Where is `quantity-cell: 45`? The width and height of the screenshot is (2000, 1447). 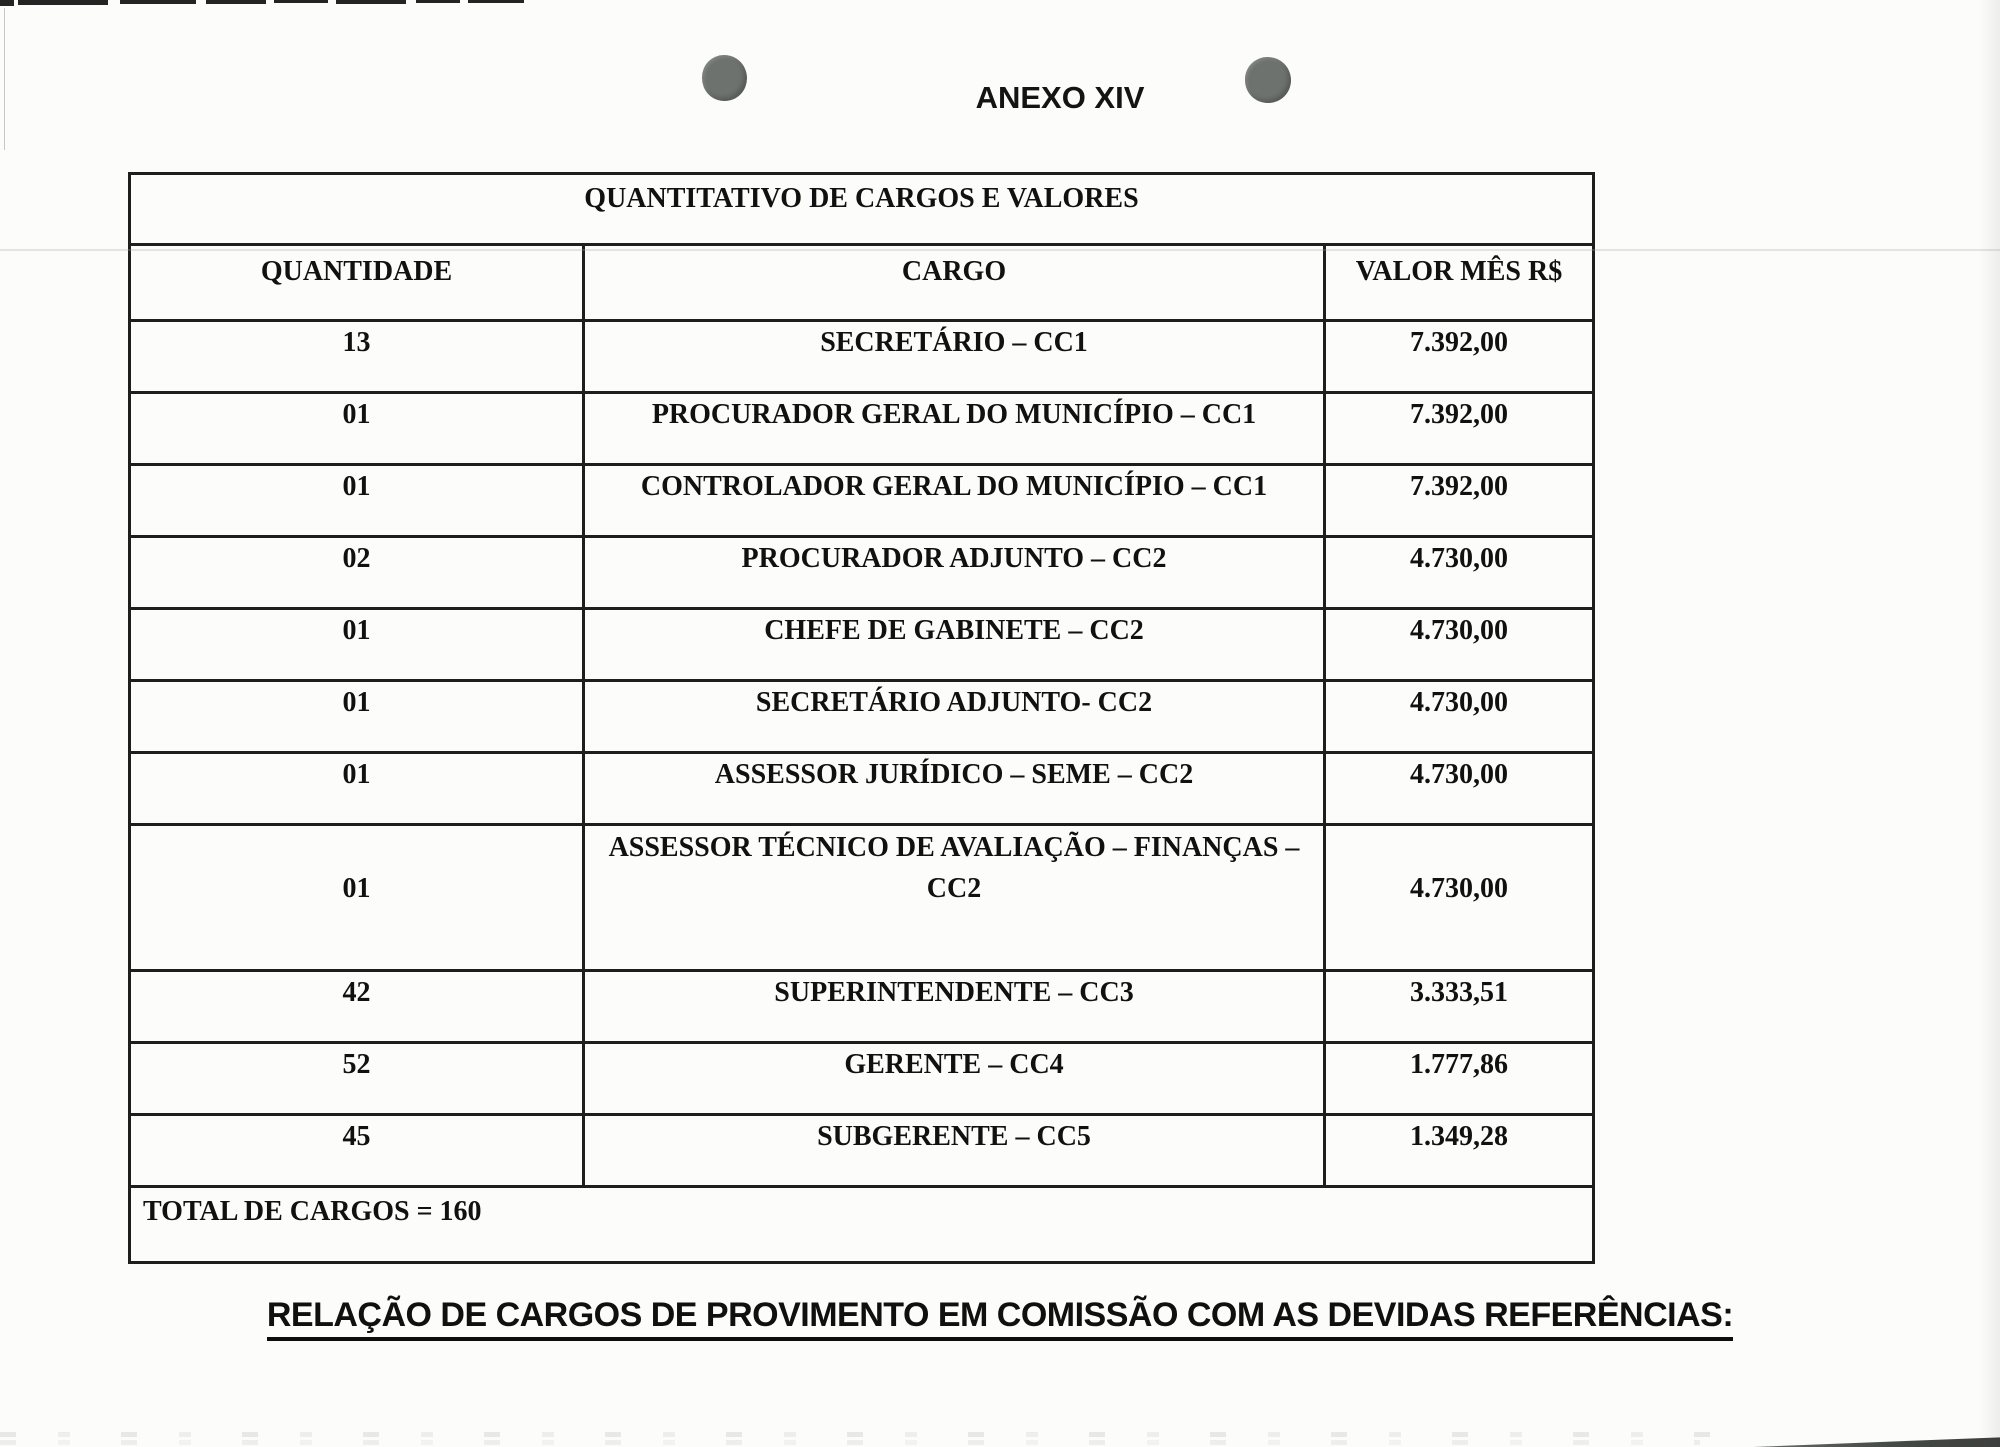 quantity-cell: 45 is located at coordinates (356, 1150).